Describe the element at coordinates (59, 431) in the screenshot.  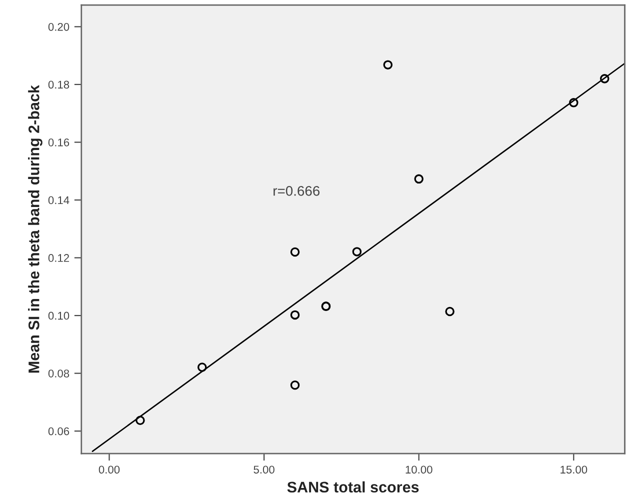
I see `y-tick-label: 0.06` at that location.